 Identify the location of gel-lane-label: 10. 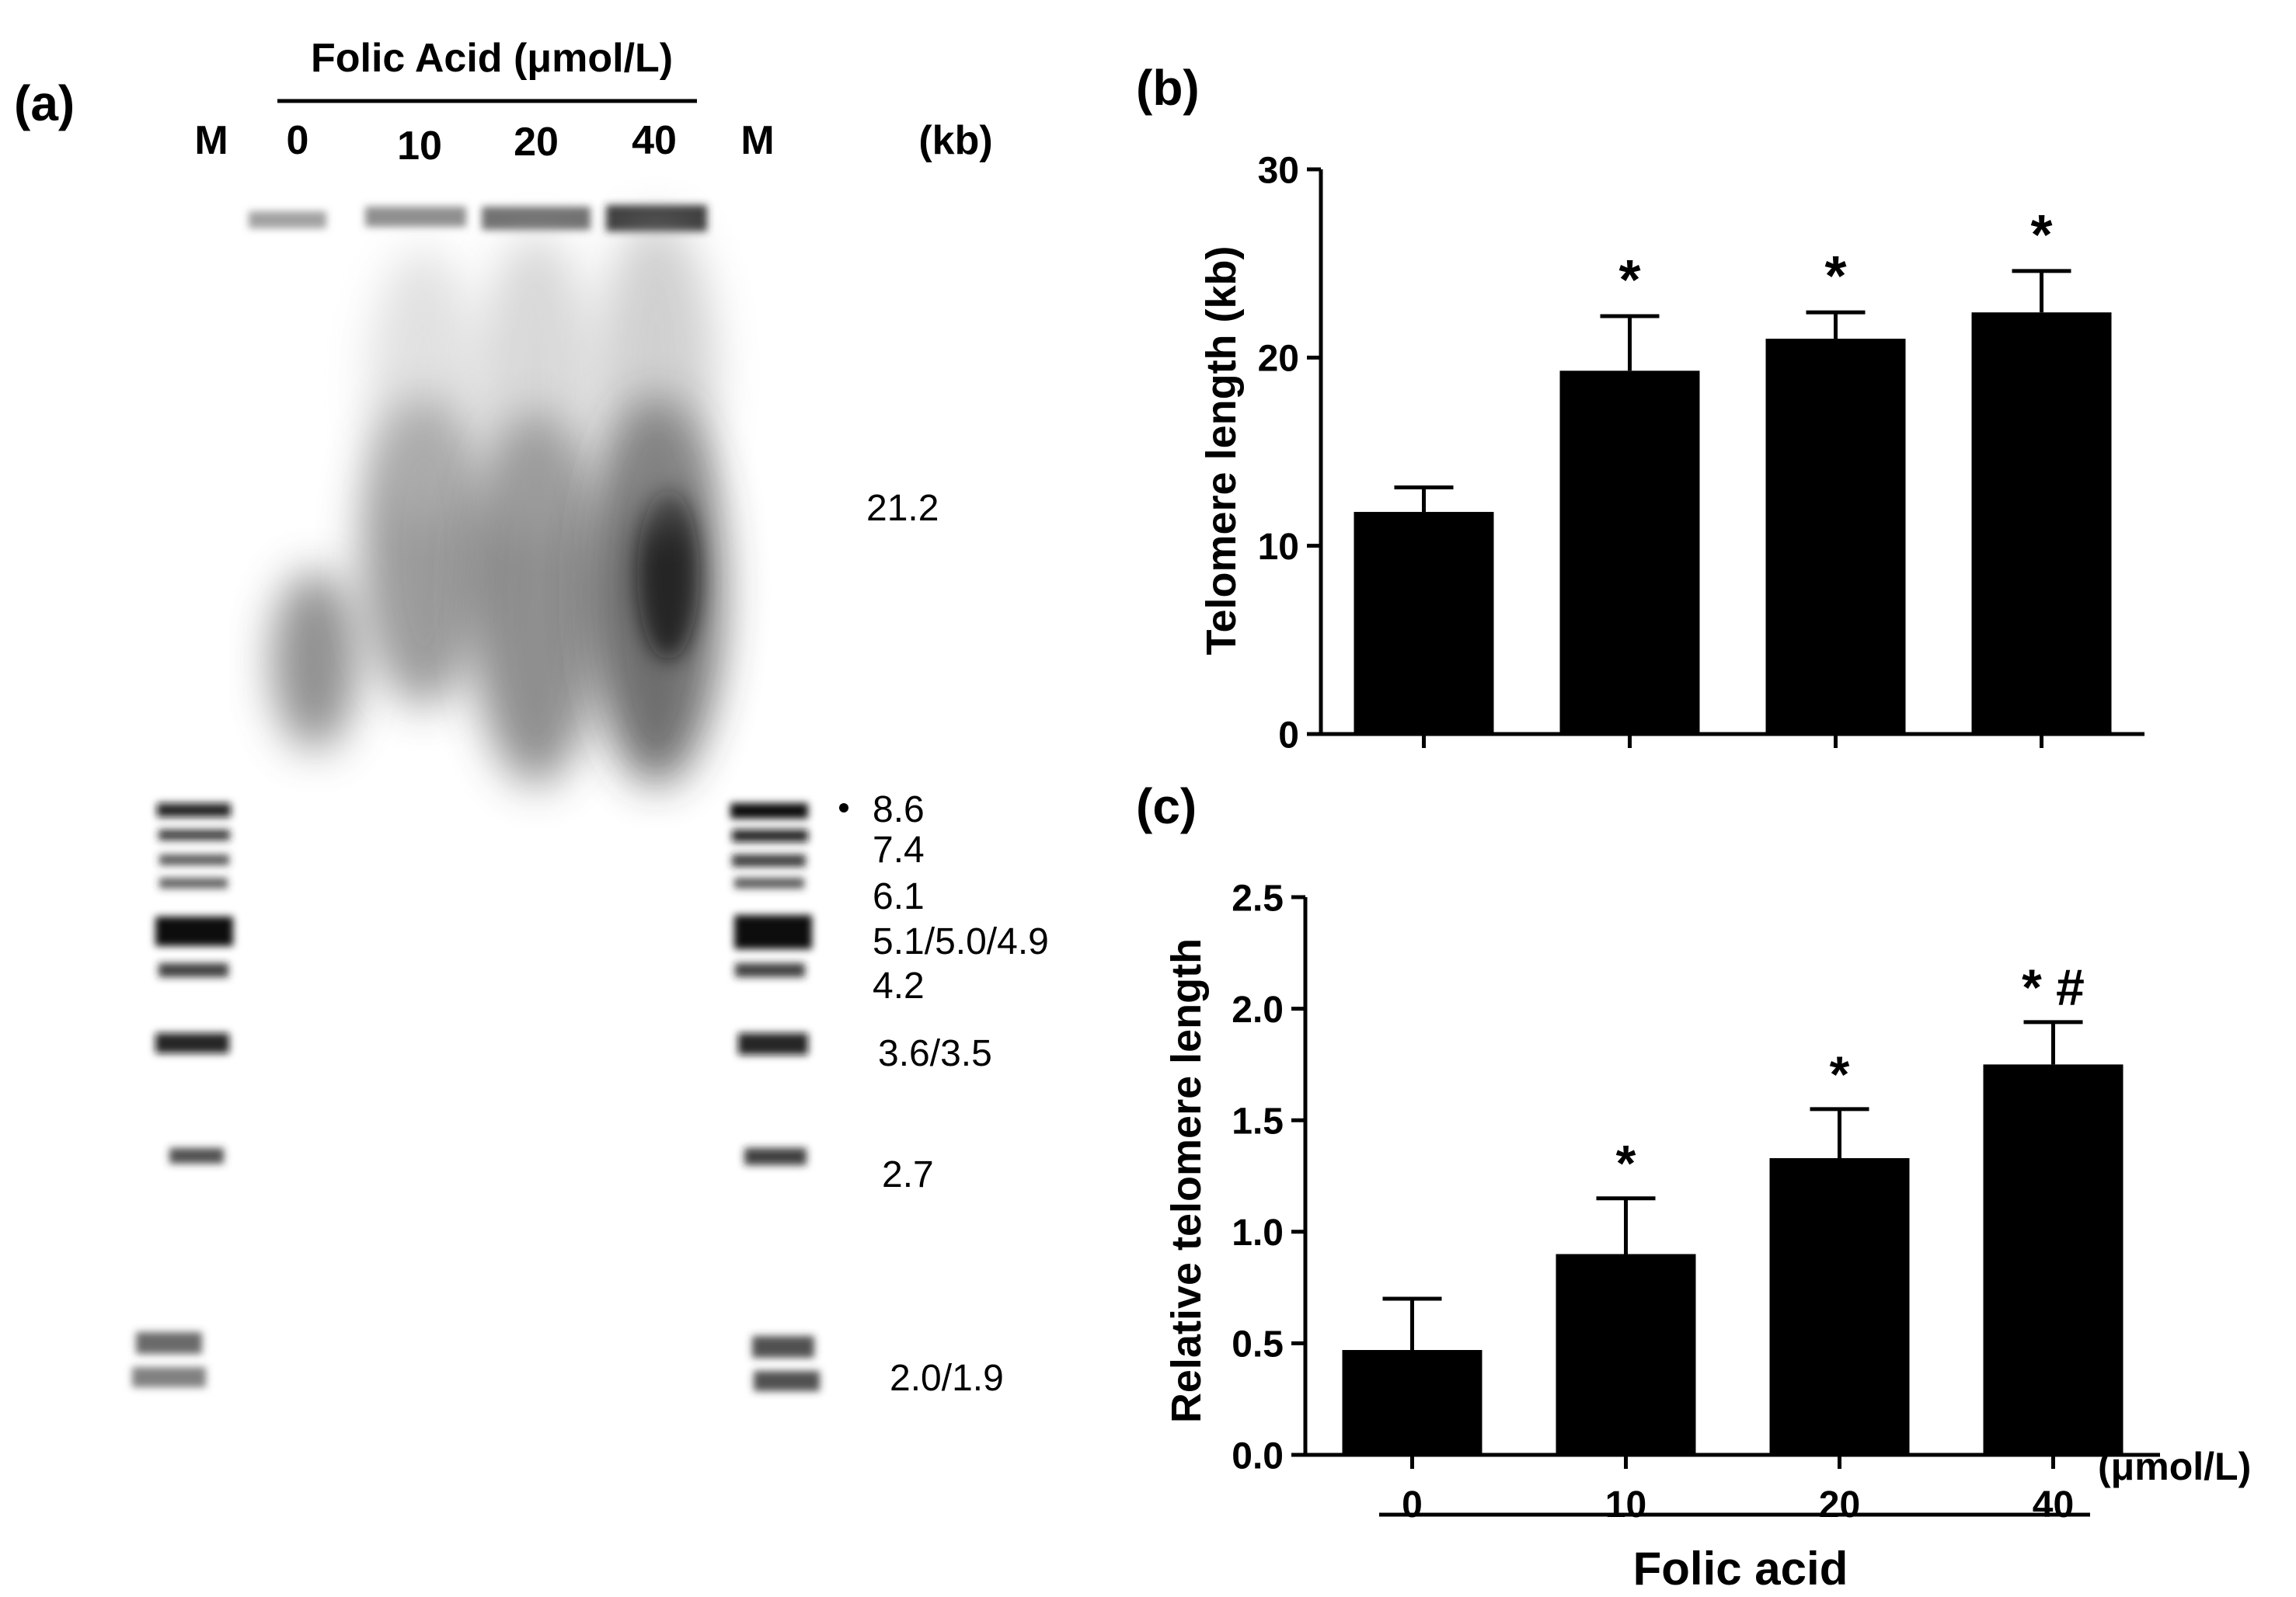
(419, 146).